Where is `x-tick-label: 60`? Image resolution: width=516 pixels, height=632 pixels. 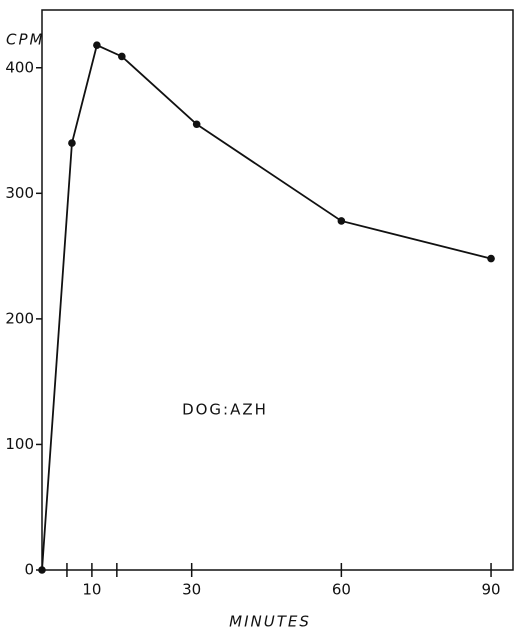
x-tick-label: 60 is located at coordinates (341, 590).